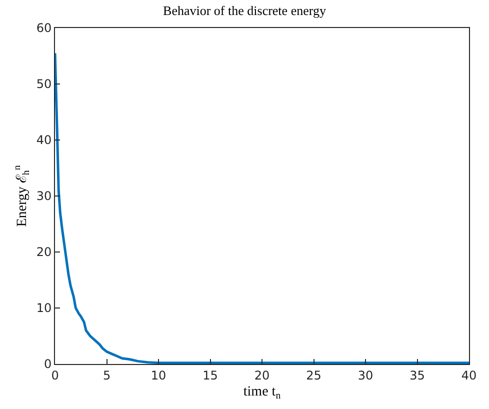 The image size is (489, 409). I want to click on y-tick-label: 10, so click(44, 308).